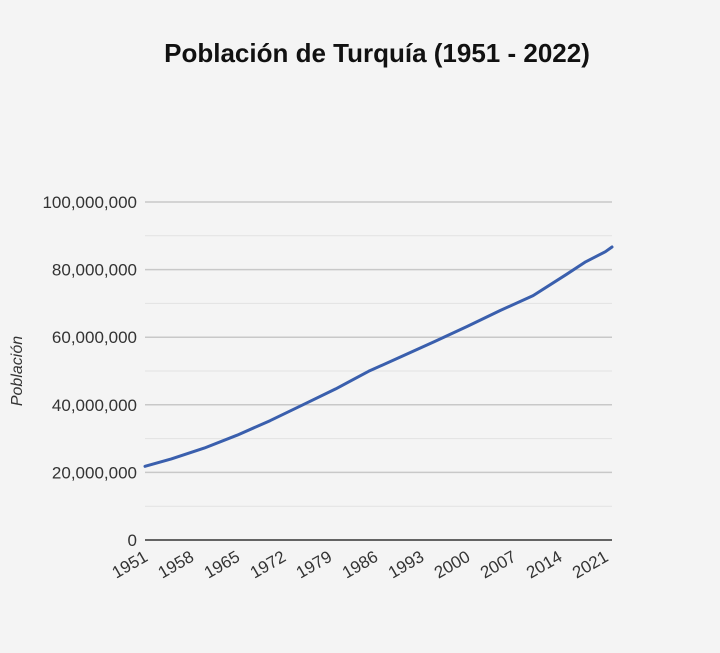 Image resolution: width=720 pixels, height=653 pixels. I want to click on y-tick-label: 100,000,000, so click(89, 202).